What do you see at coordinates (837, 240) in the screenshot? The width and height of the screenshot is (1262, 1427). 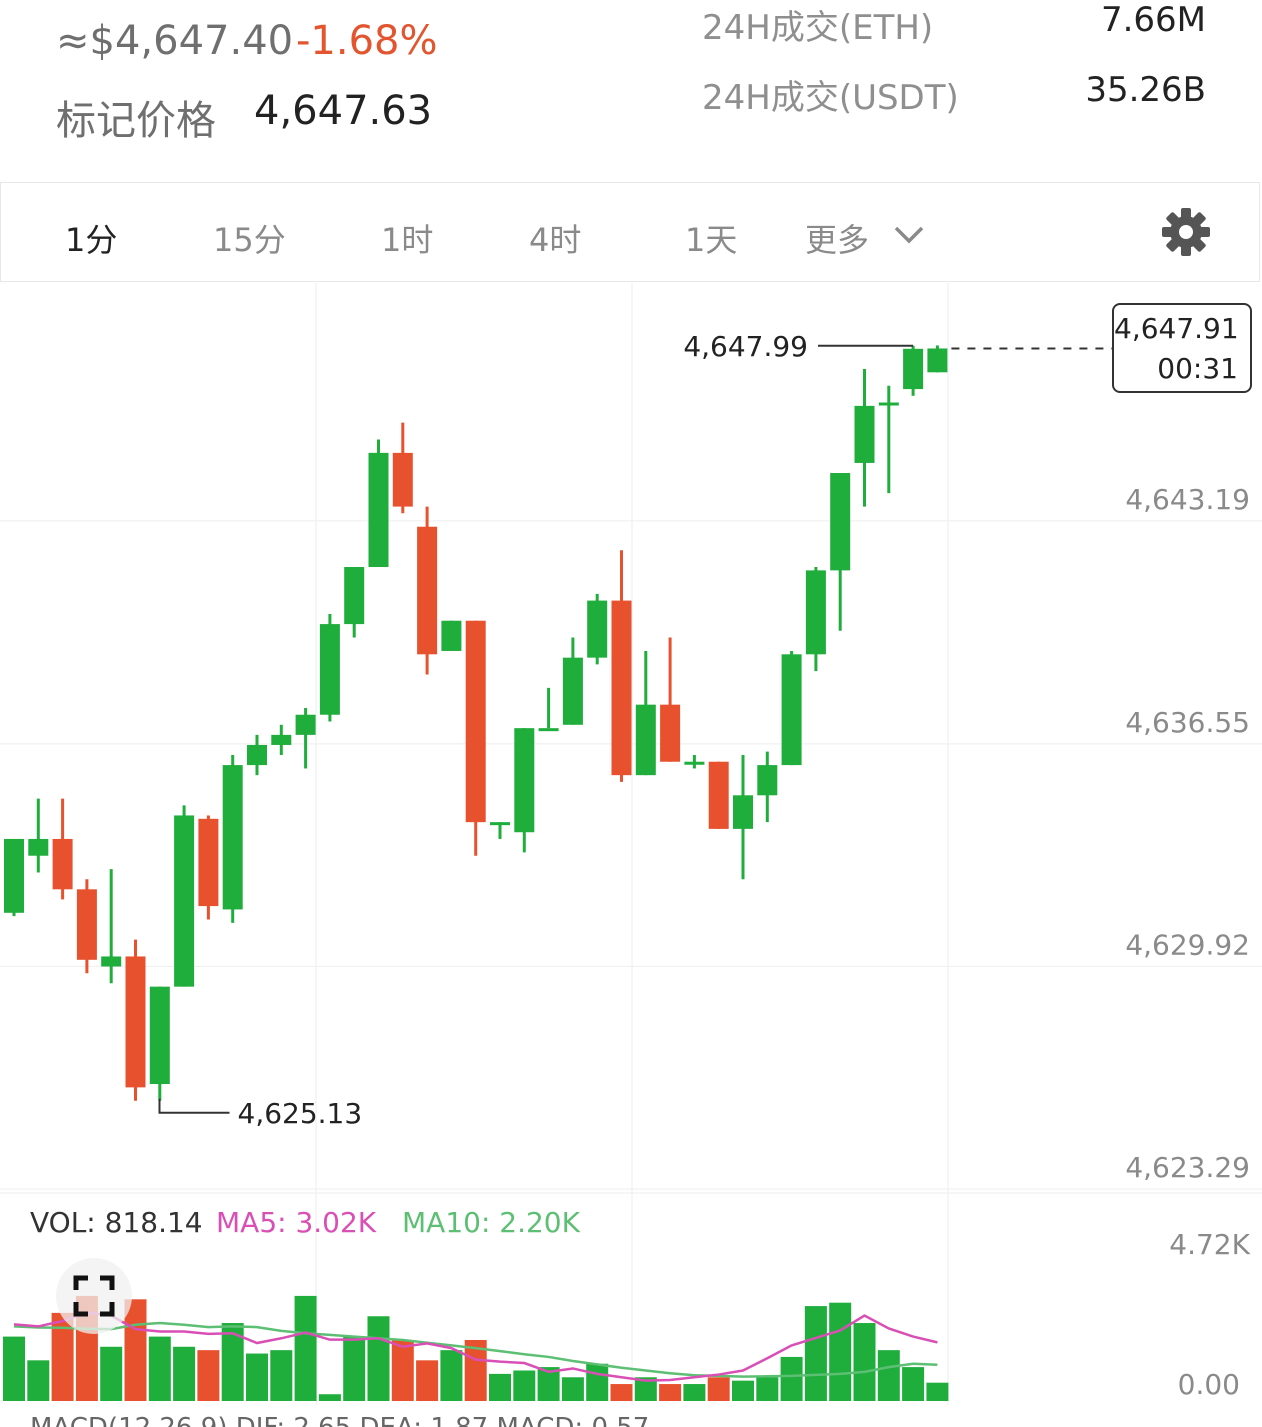 I see `more-intervals-button: 更多` at bounding box center [837, 240].